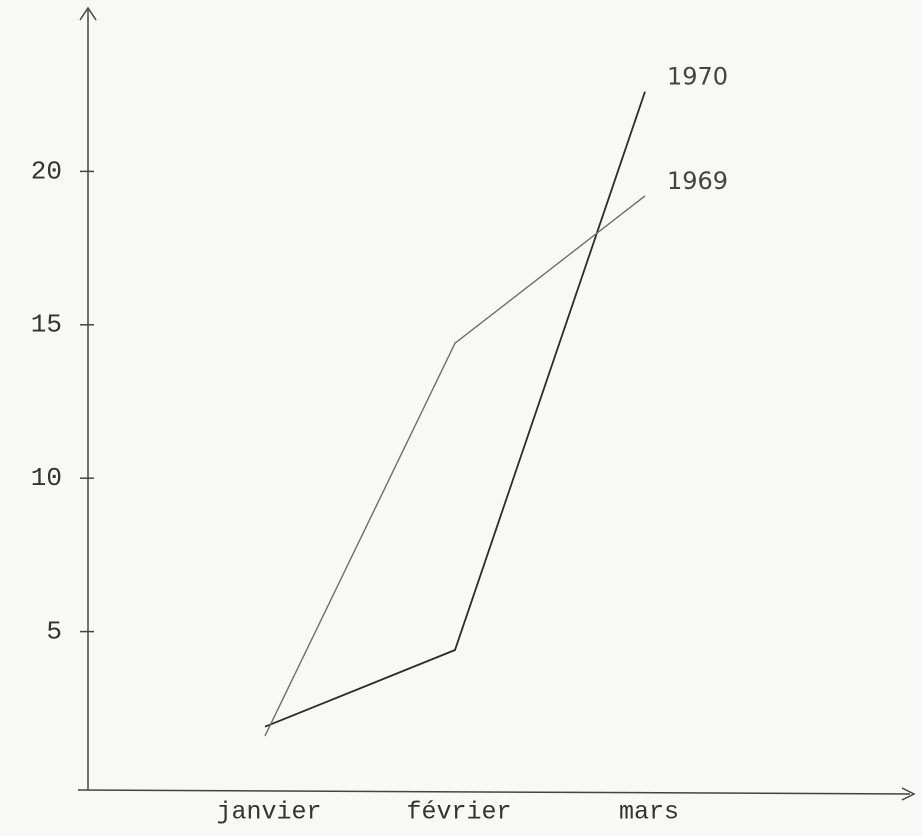  What do you see at coordinates (88, 13) in the screenshot?
I see `y-axis-arrow` at bounding box center [88, 13].